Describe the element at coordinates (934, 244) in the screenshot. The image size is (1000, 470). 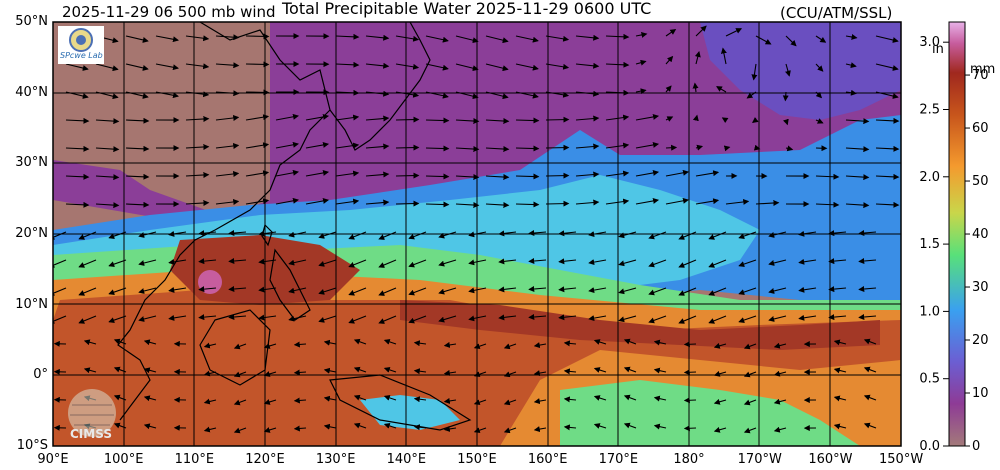
I see `colorbar-inch-ticks: 3.0 2.5 2.0 1.5 1.0 0.5 0.0` at that location.